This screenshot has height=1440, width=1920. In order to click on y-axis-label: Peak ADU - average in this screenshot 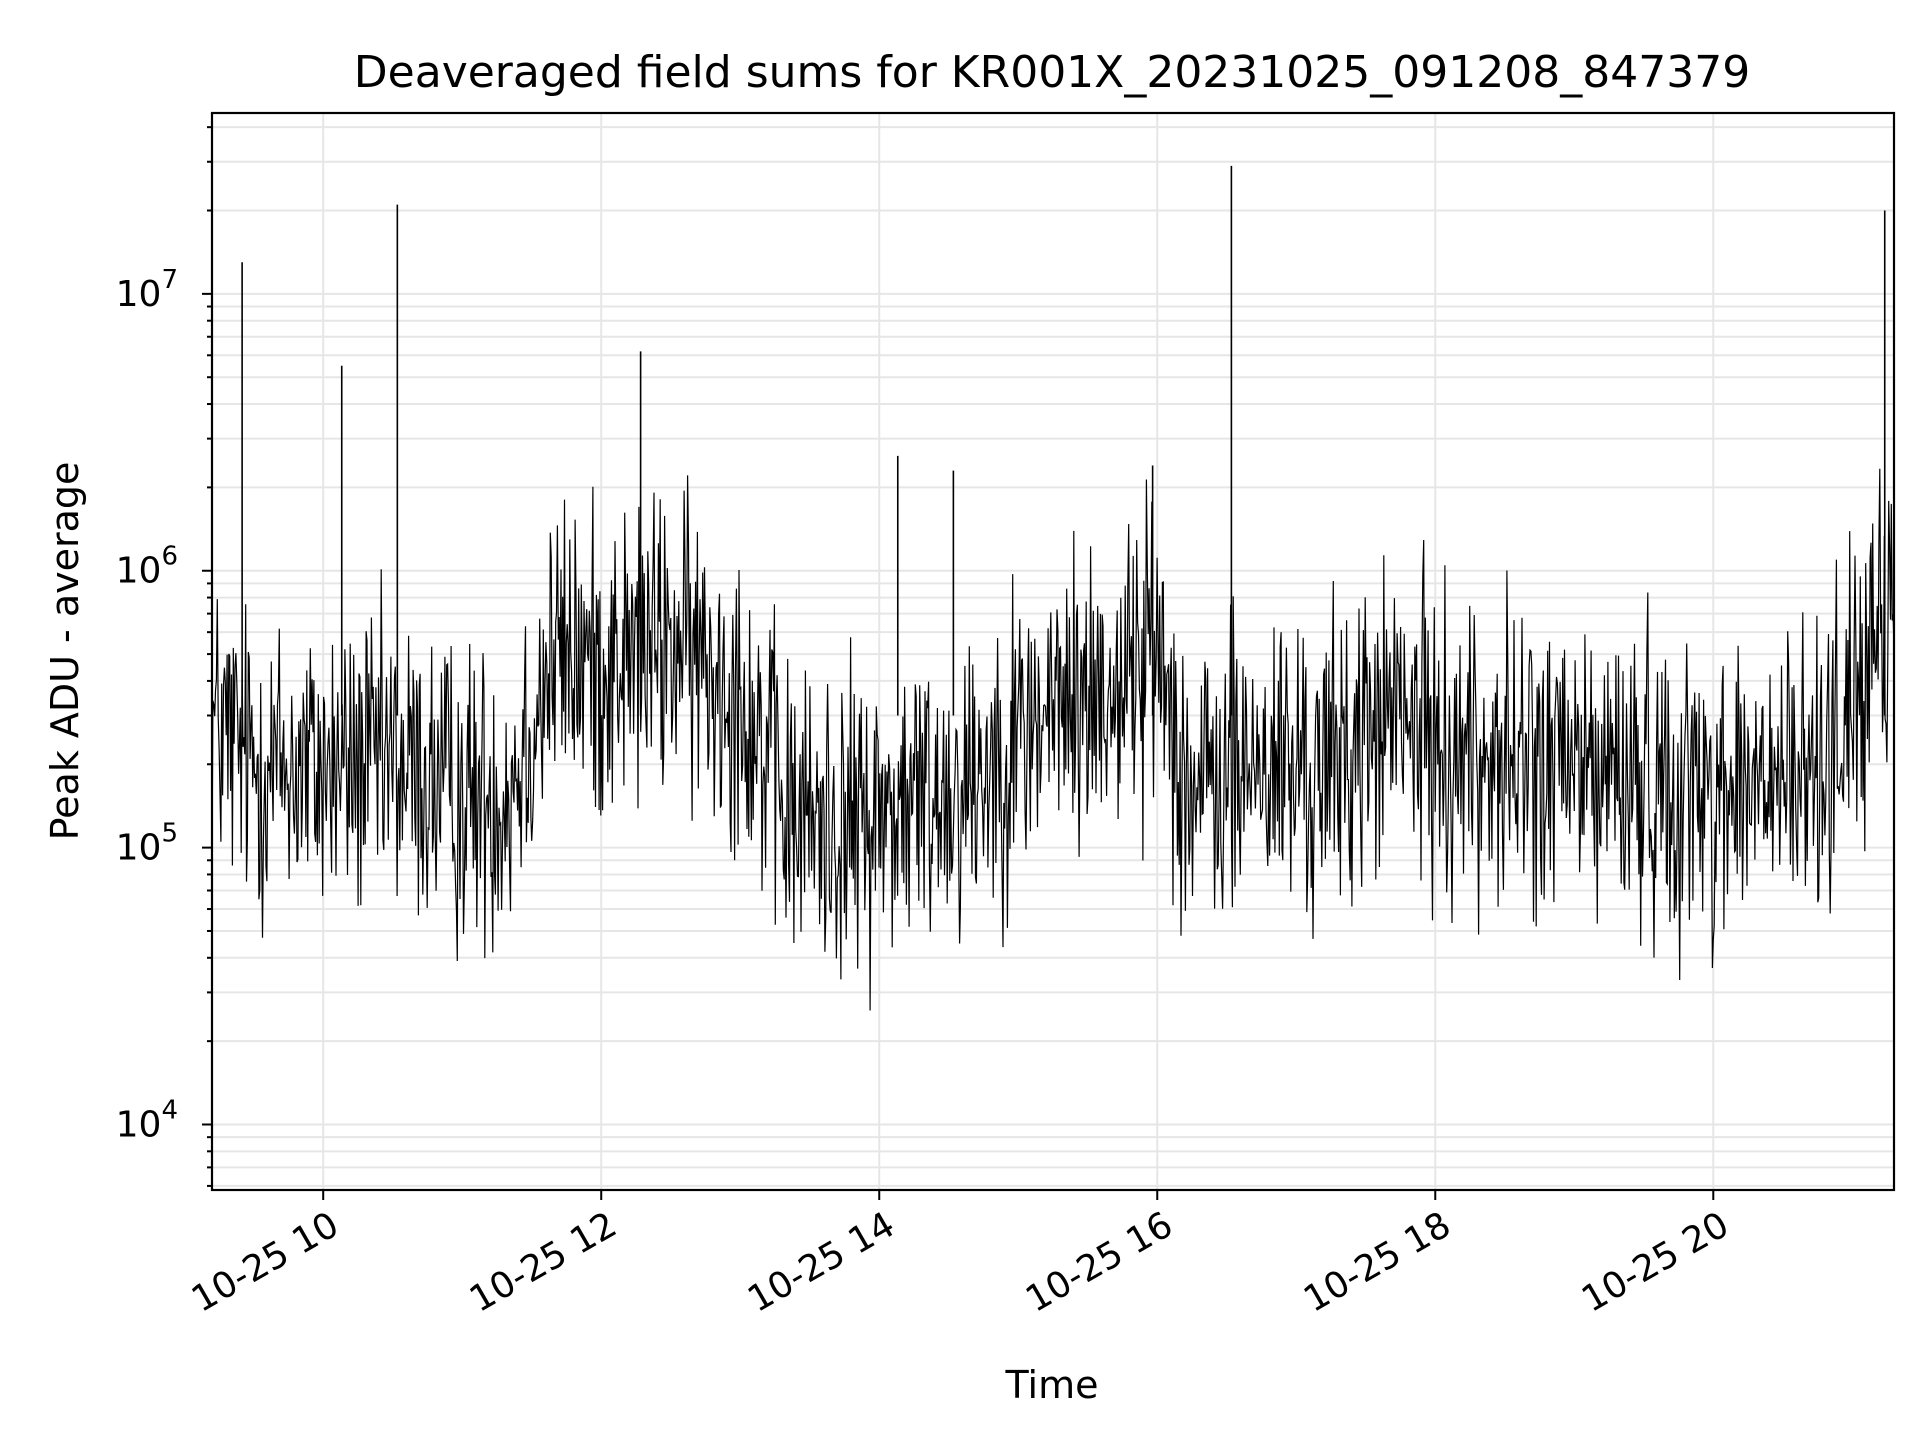, I will do `click(65, 651)`.